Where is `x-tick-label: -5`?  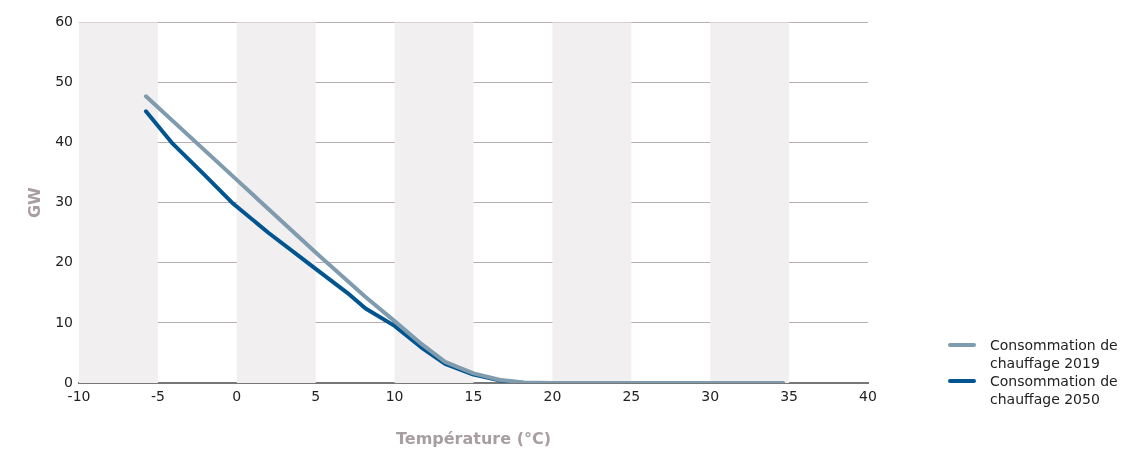 x-tick-label: -5 is located at coordinates (157, 396).